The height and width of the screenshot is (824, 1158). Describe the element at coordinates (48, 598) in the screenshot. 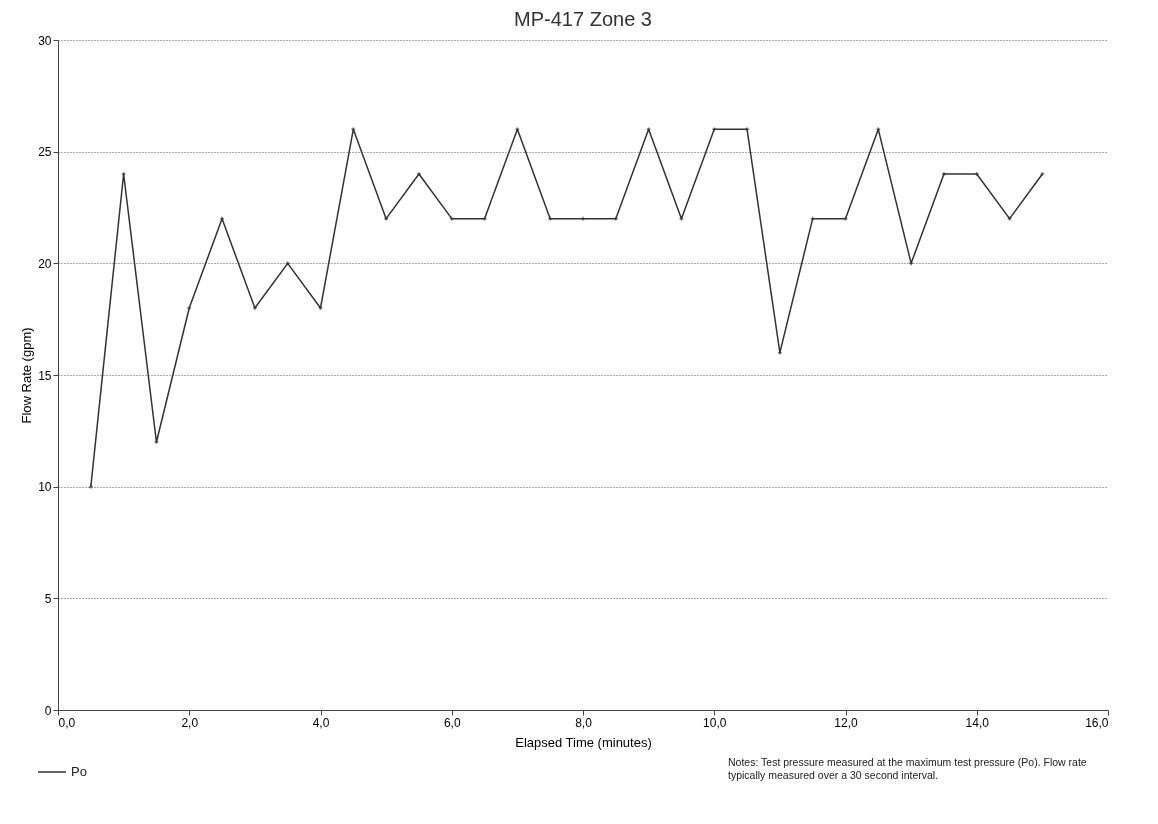

I see `y-tick-label: 5` at that location.